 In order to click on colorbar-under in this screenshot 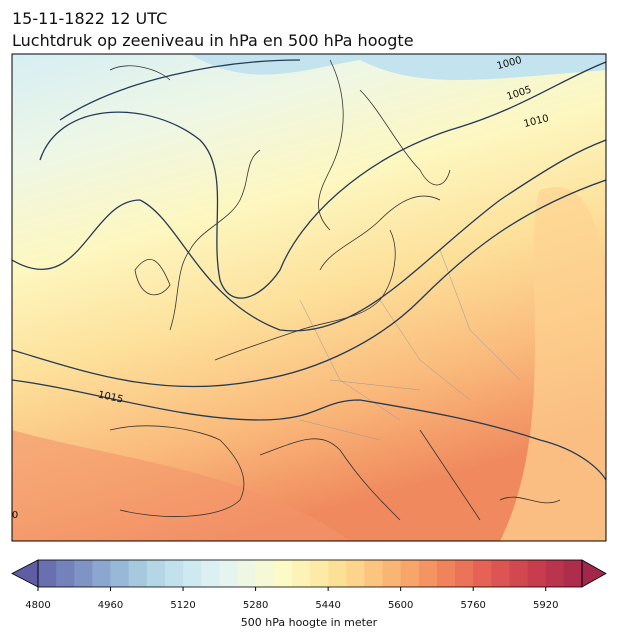, I will do `click(25, 573)`.